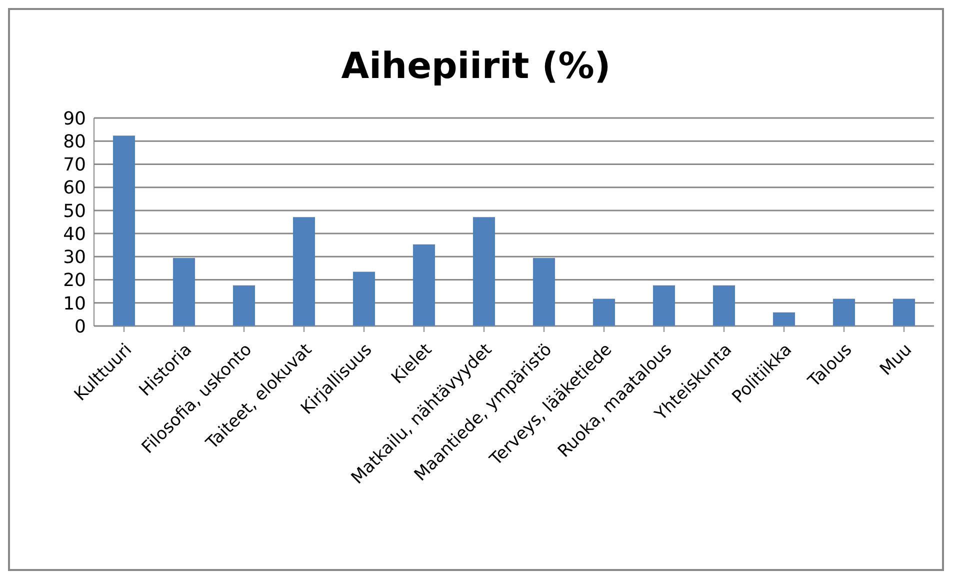 The width and height of the screenshot is (954, 581). Describe the element at coordinates (74, 188) in the screenshot. I see `y-tick-label: 60` at that location.